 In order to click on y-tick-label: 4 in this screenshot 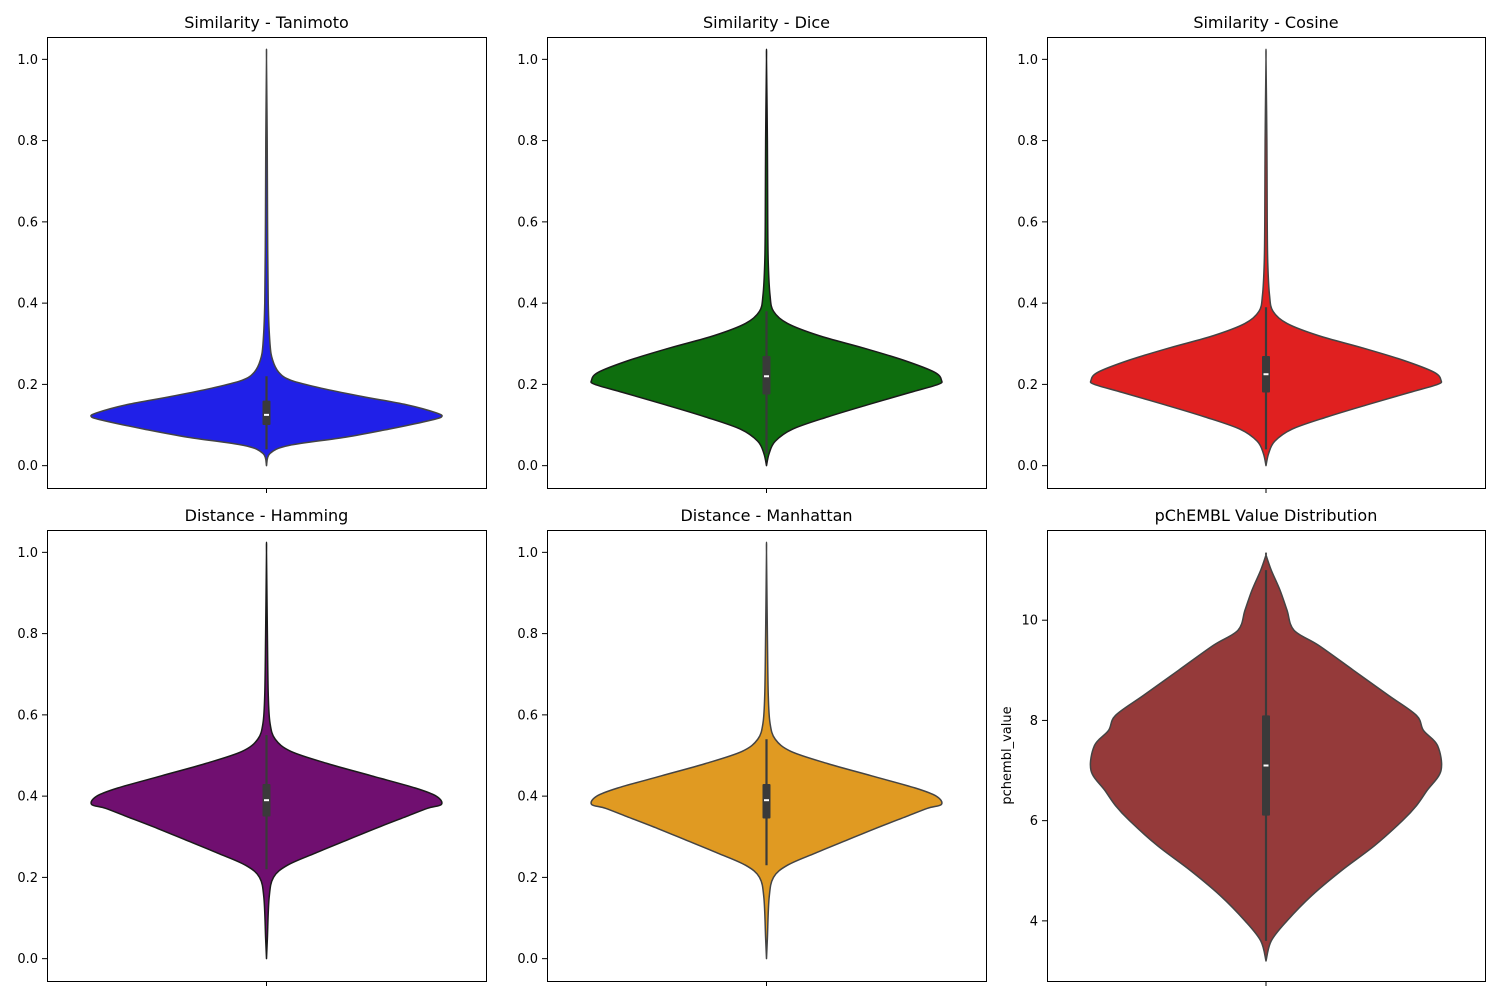, I will do `click(1034, 921)`.